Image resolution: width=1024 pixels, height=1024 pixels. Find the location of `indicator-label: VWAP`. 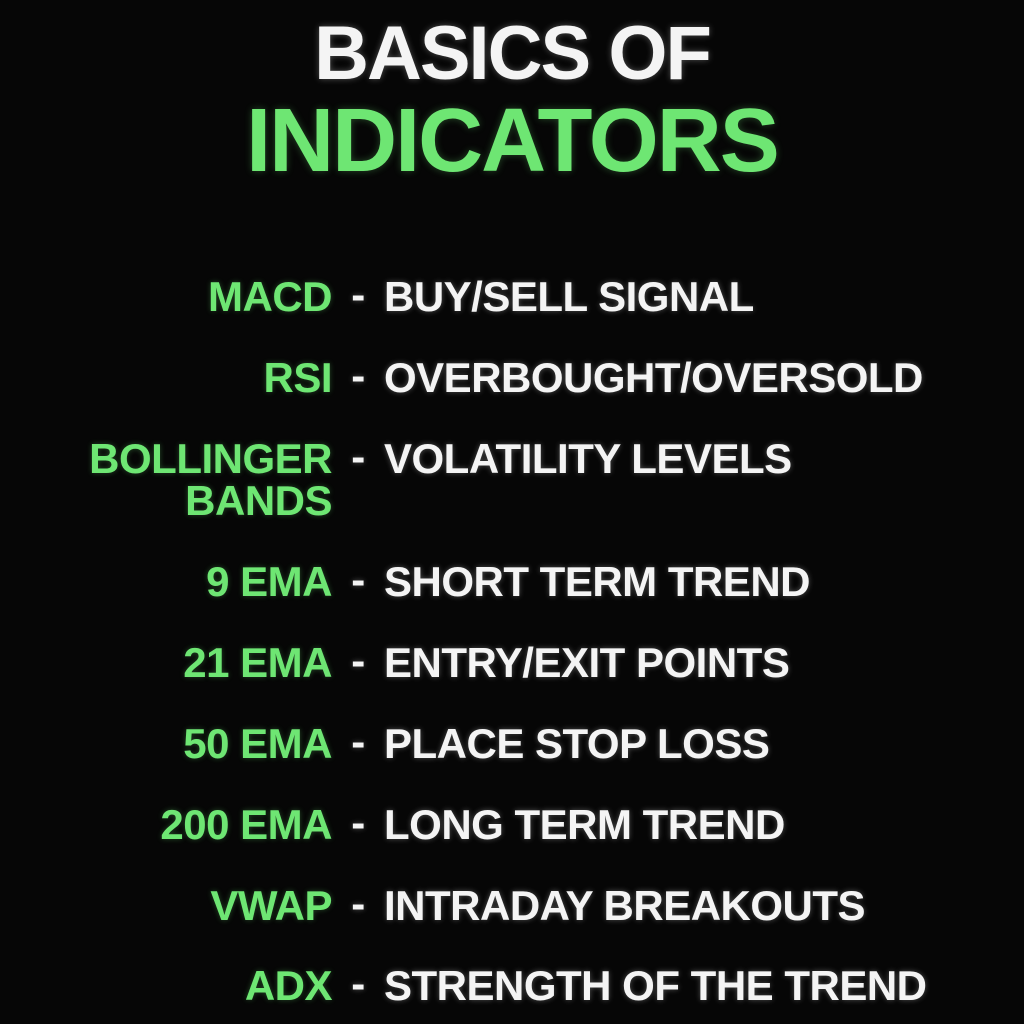

indicator-label: VWAP is located at coordinates (271, 905).